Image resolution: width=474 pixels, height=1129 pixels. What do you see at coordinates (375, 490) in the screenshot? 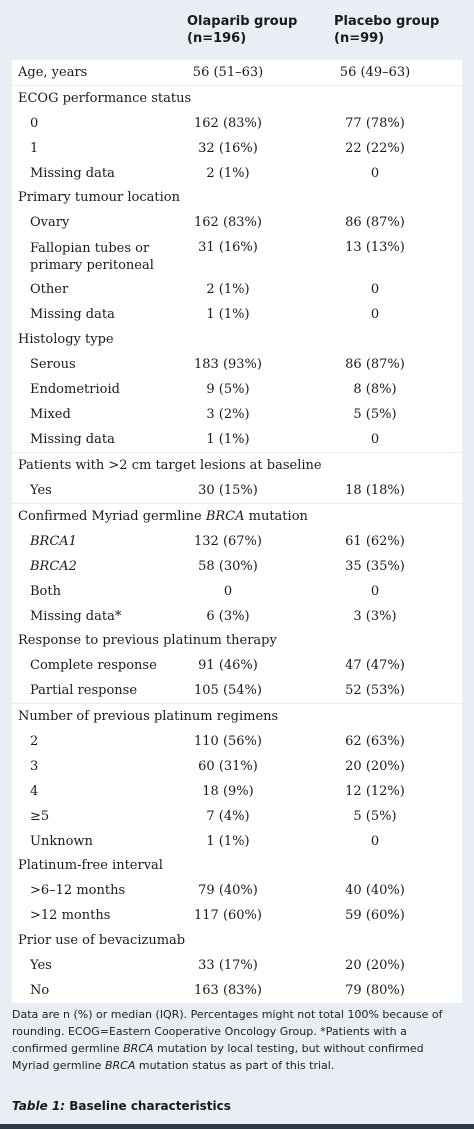
I see `placebo-value: 18 (18%)` at bounding box center [375, 490].